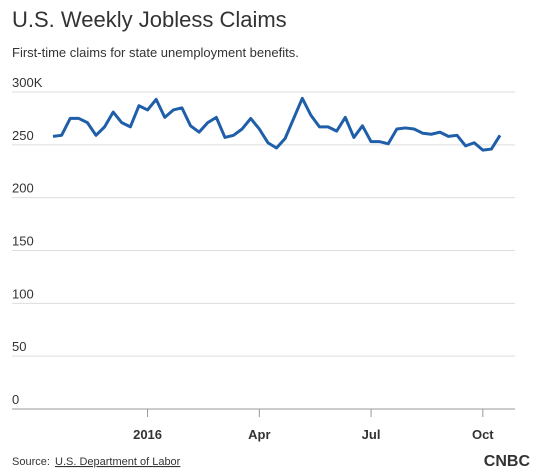 The height and width of the screenshot is (475, 542). What do you see at coordinates (483, 434) in the screenshot?
I see `x-tick-label: Oct` at bounding box center [483, 434].